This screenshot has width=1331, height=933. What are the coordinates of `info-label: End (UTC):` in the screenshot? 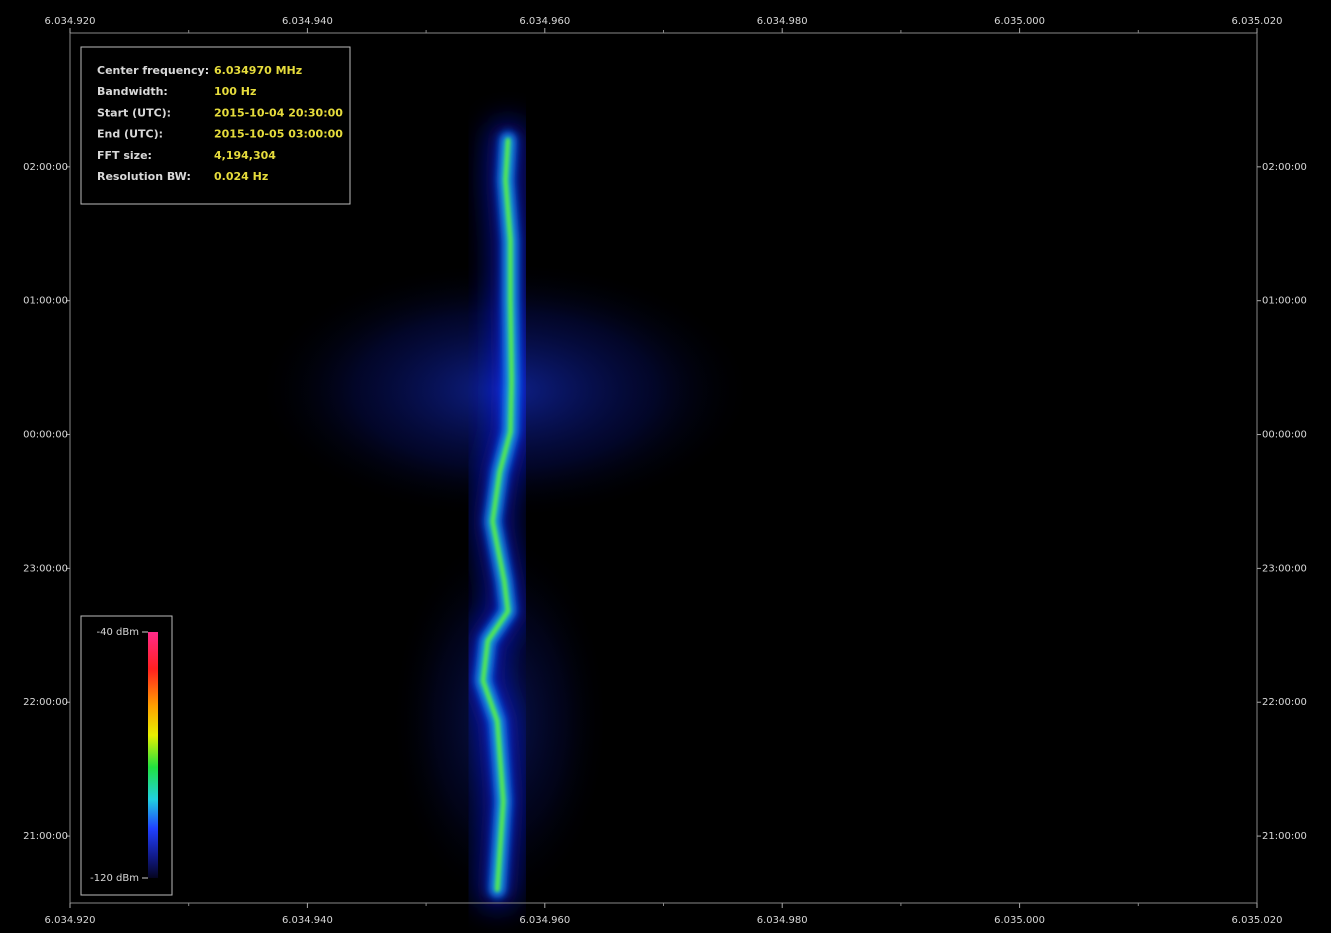 It's located at (130, 134).